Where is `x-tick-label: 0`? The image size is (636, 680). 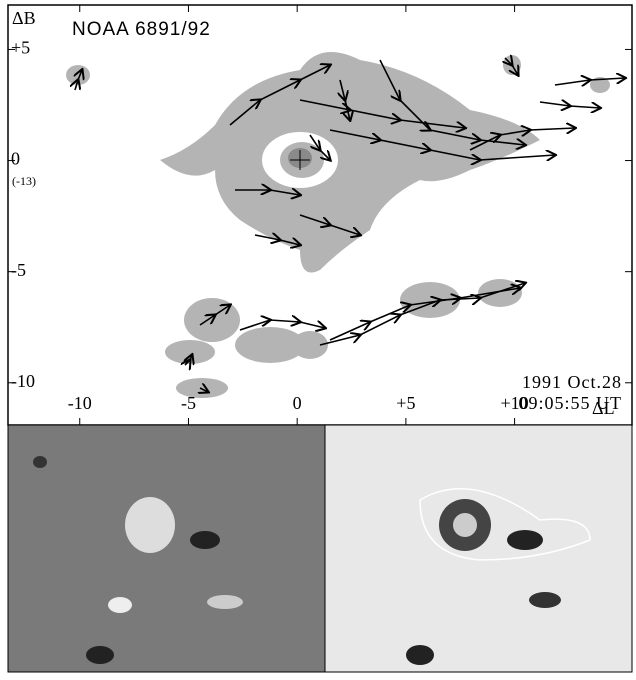
x-tick-label: 0 is located at coordinates (297, 403).